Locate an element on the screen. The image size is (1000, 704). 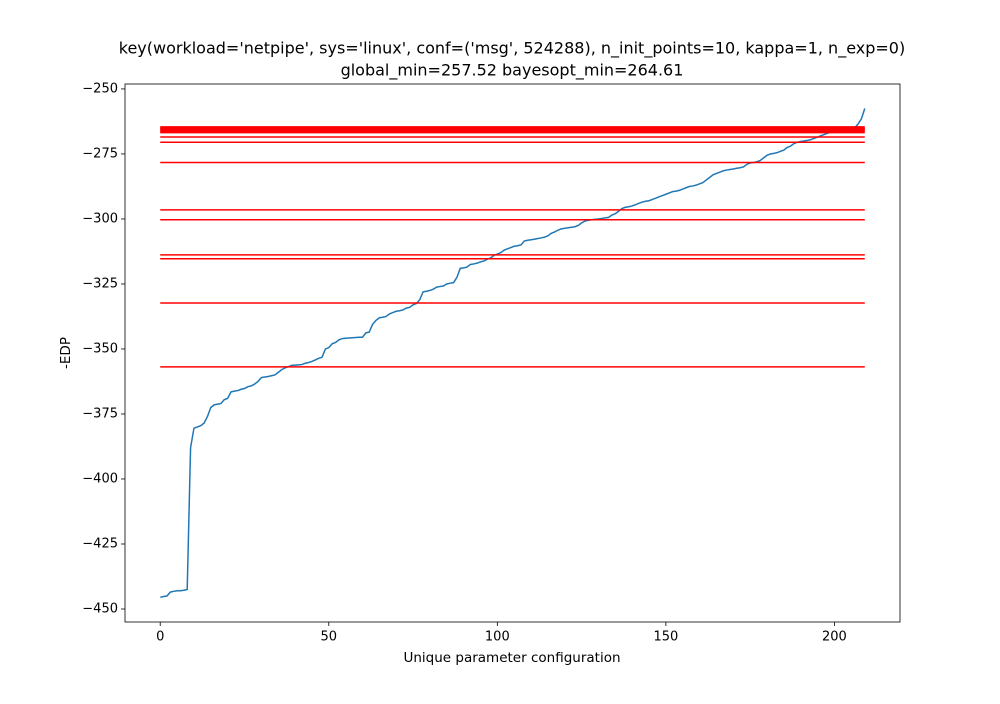
y-tick-label: −400 is located at coordinates (100, 478).